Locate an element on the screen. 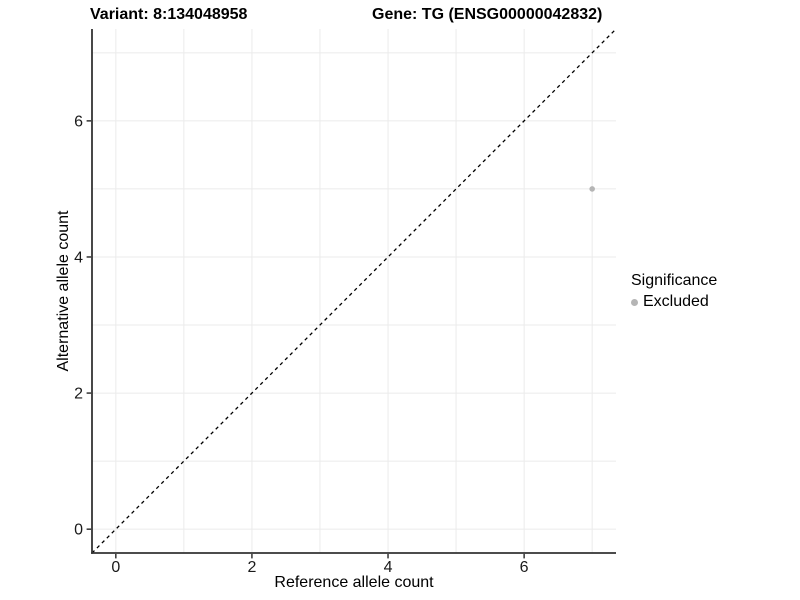 Image resolution: width=800 pixels, height=600 pixels. data-point is located at coordinates (592, 189).